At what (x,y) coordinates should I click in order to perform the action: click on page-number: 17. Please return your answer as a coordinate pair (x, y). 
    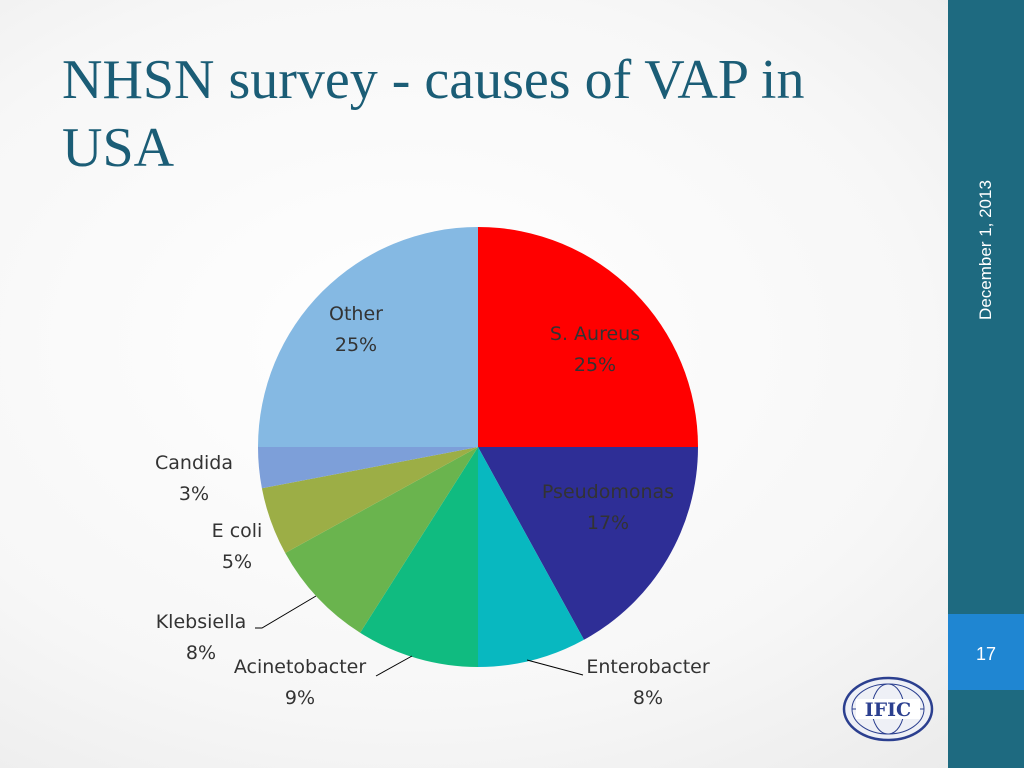
    Looking at the image, I should click on (986, 654).